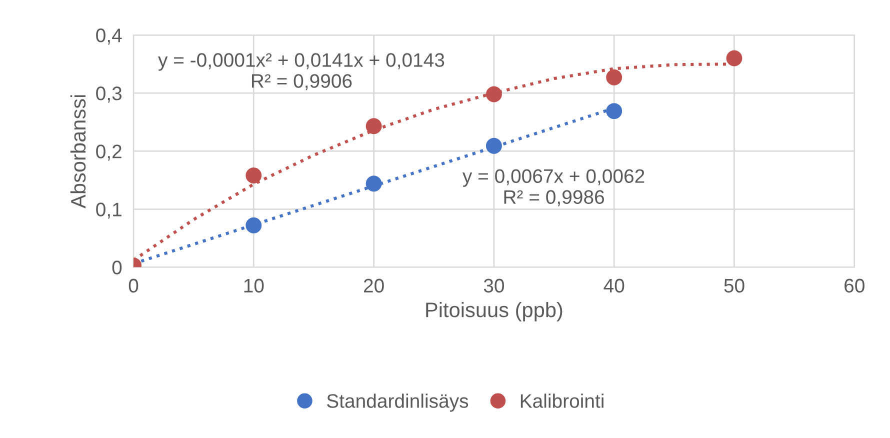 The image size is (890, 438). What do you see at coordinates (109, 94) in the screenshot?
I see `y-tick-label: 0,3` at bounding box center [109, 94].